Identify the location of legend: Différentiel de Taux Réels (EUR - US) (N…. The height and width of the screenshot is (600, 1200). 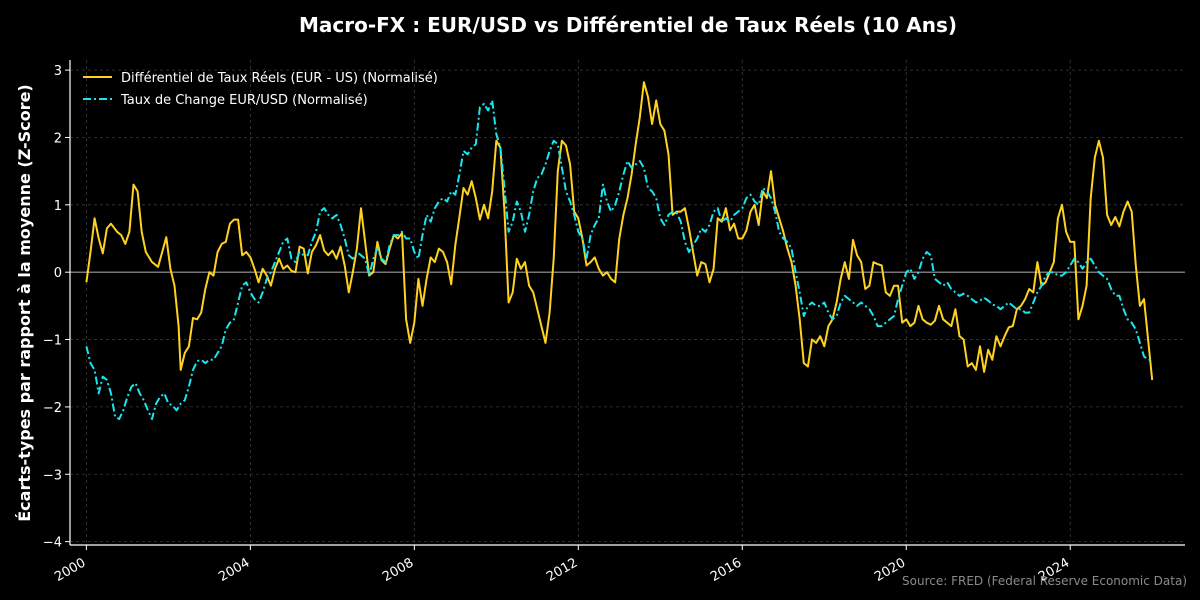
(260, 89).